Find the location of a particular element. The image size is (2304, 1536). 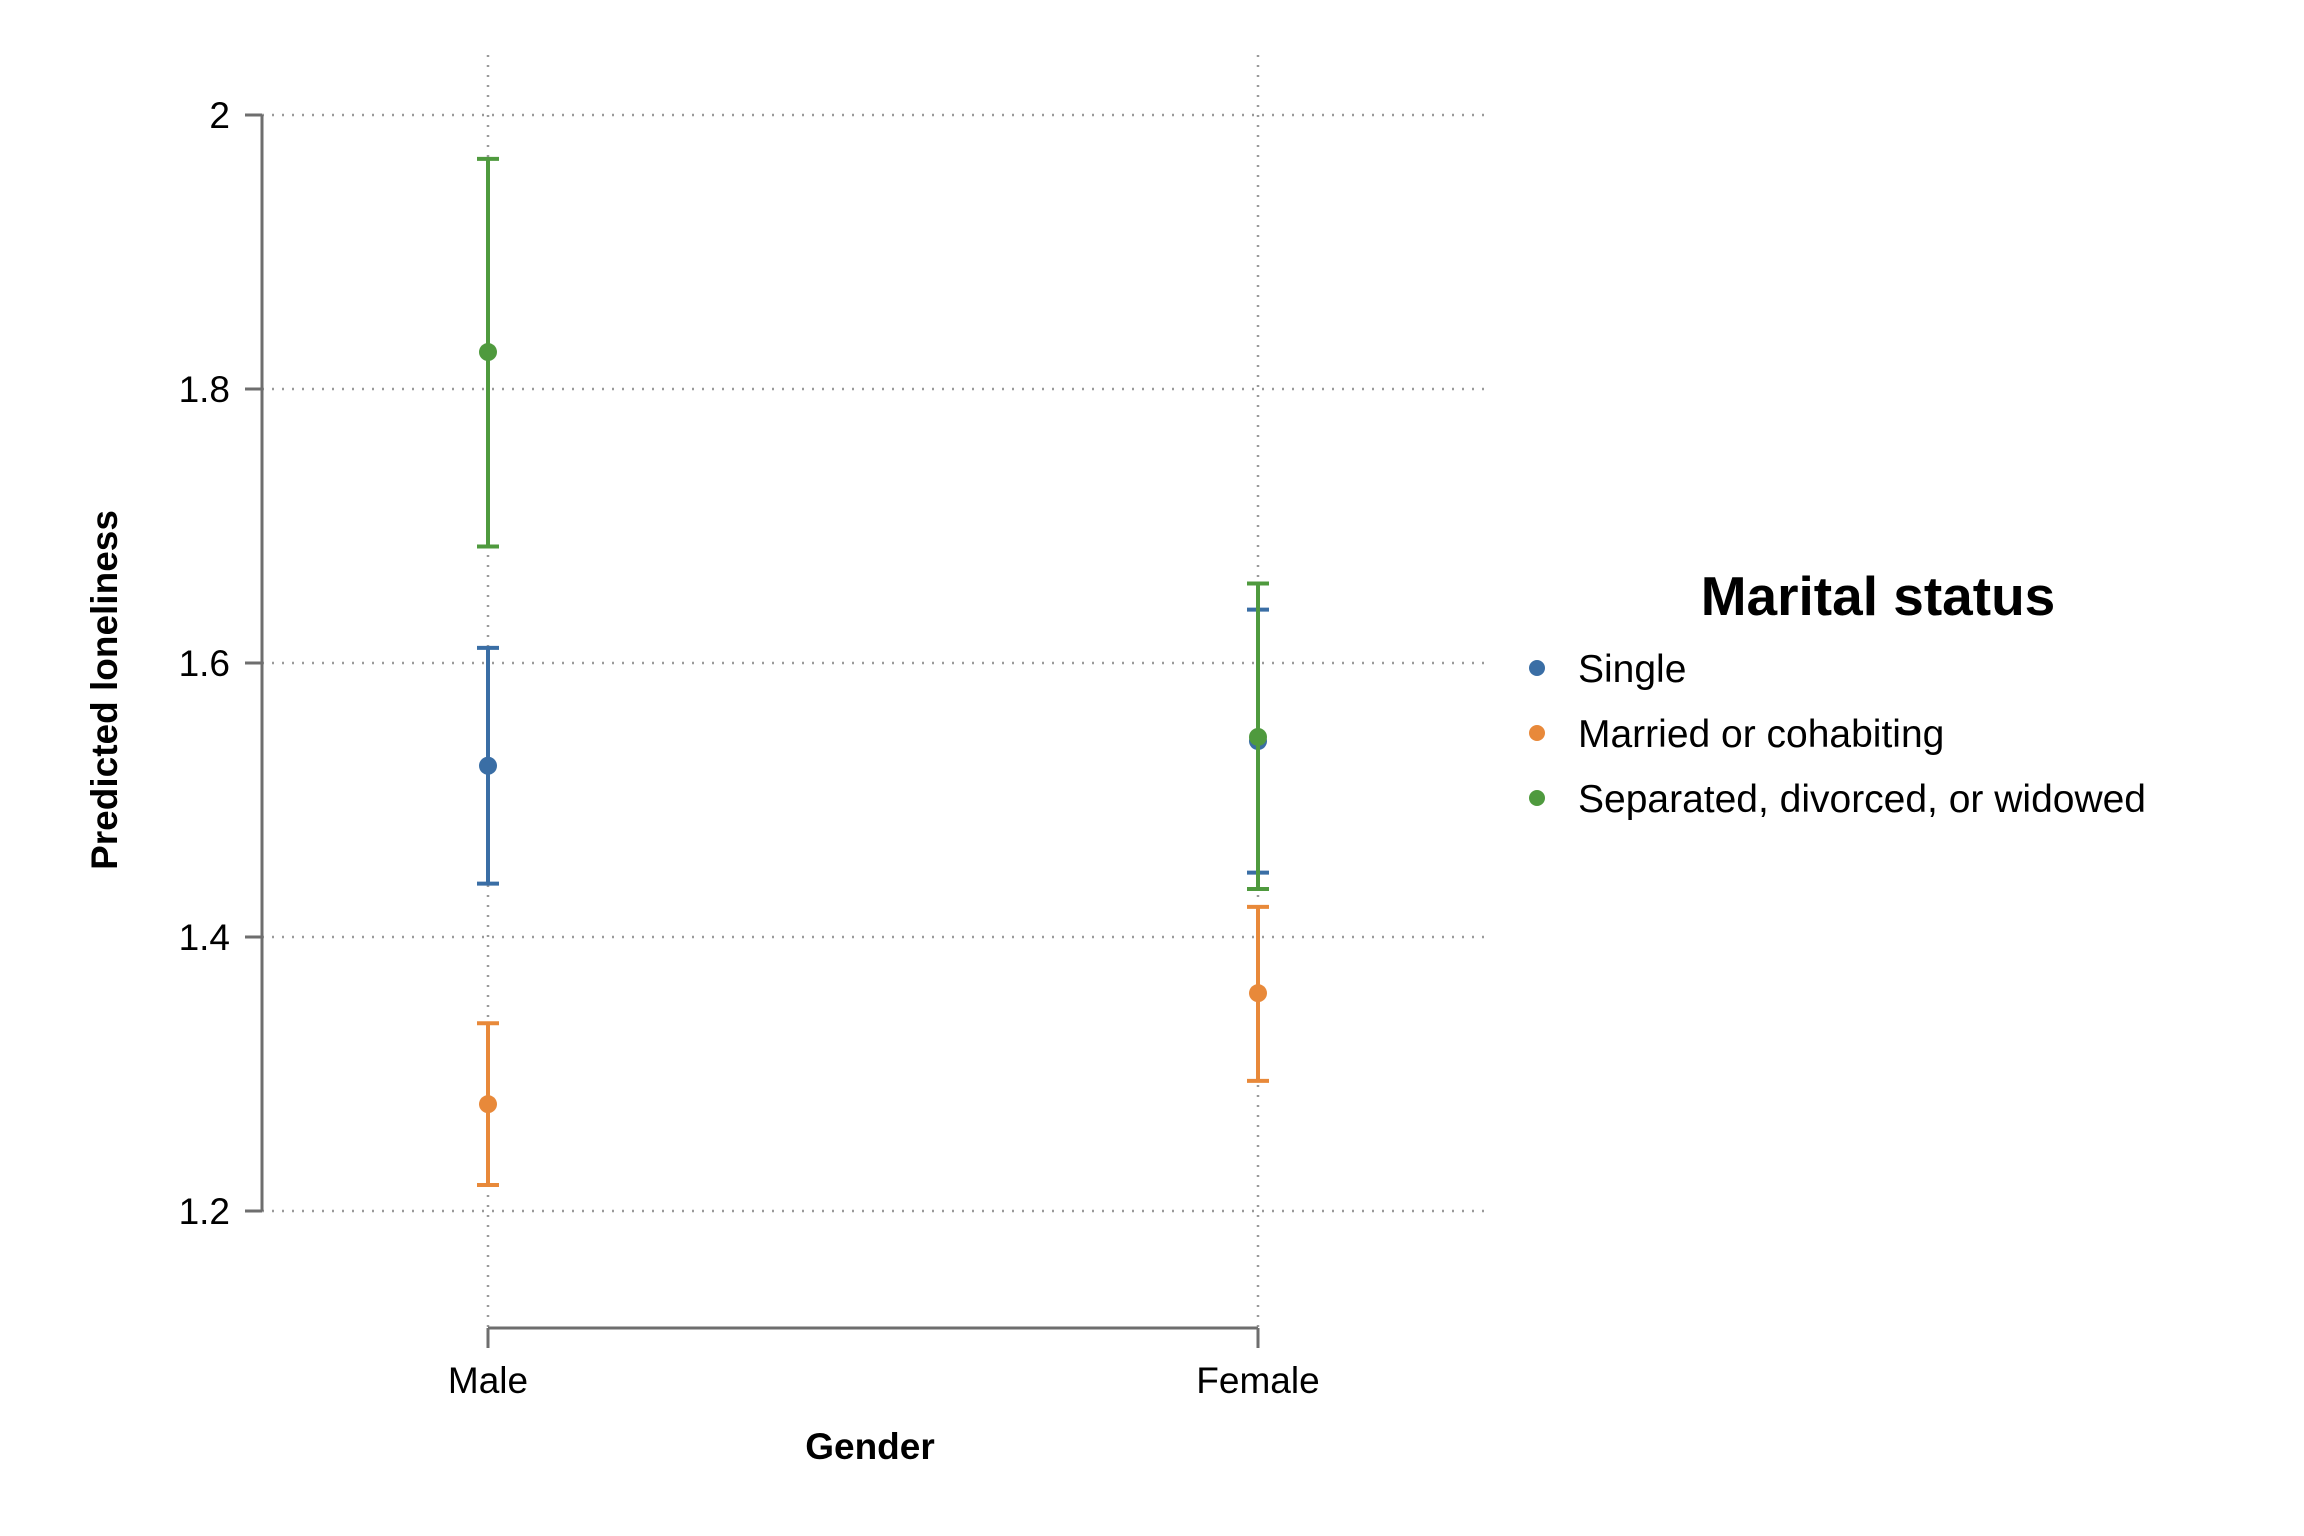

y-tick-label: 1.8 is located at coordinates (204, 389).